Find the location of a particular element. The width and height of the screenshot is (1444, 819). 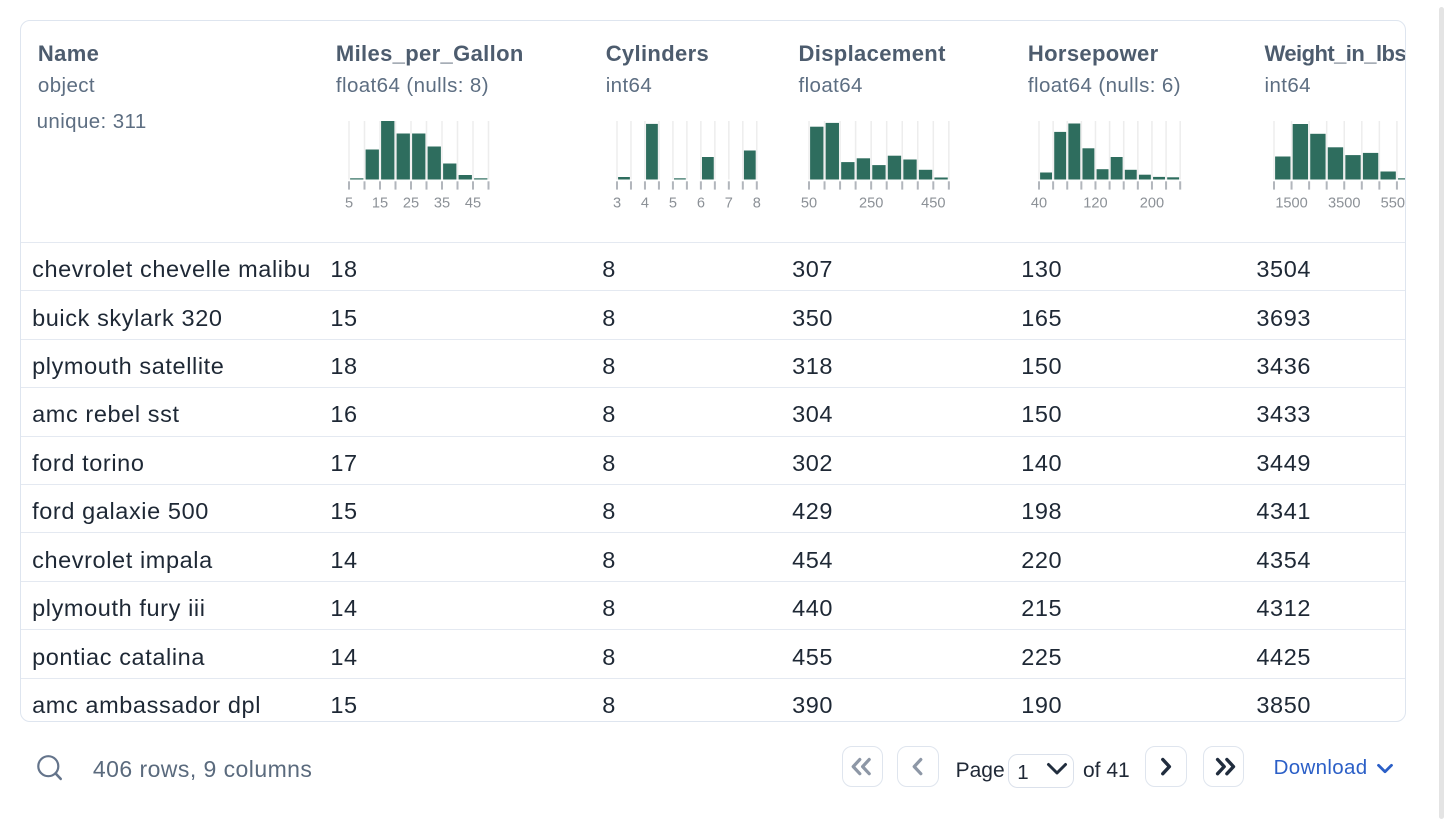

svg-text: 5500 is located at coordinates (1393, 203).